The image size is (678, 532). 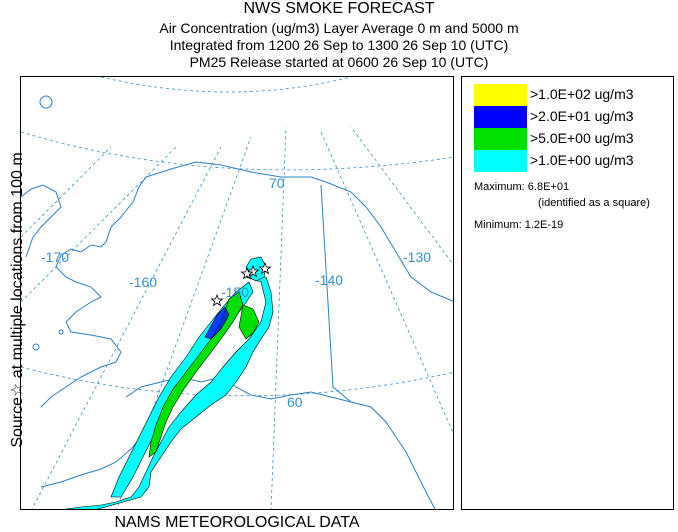 I want to click on plume-c5-east, so click(x=249, y=322).